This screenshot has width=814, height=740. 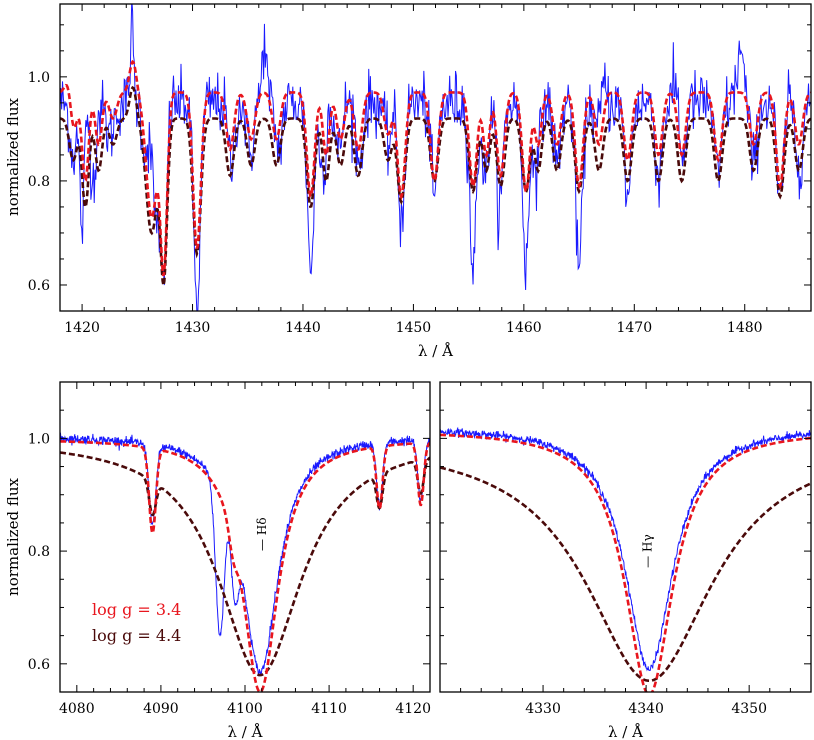 What do you see at coordinates (136, 635) in the screenshot?
I see `legend-entry: log g = 4.4` at bounding box center [136, 635].